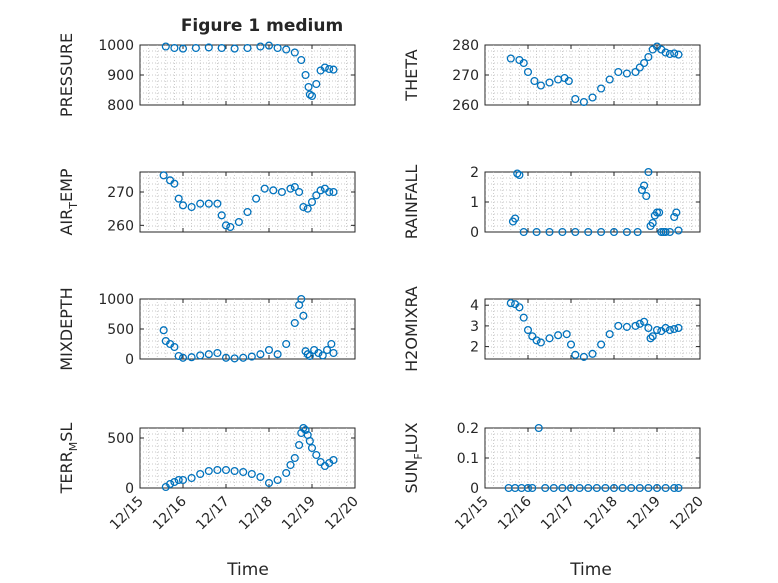 The width and height of the screenshot is (778, 583). Describe the element at coordinates (411, 437) in the screenshot. I see `y-axis-label-suffix: LUX` at that location.